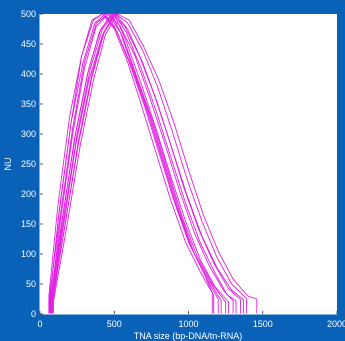 This screenshot has height=341, width=345. I want to click on y-tick-label: 100, so click(28, 254).